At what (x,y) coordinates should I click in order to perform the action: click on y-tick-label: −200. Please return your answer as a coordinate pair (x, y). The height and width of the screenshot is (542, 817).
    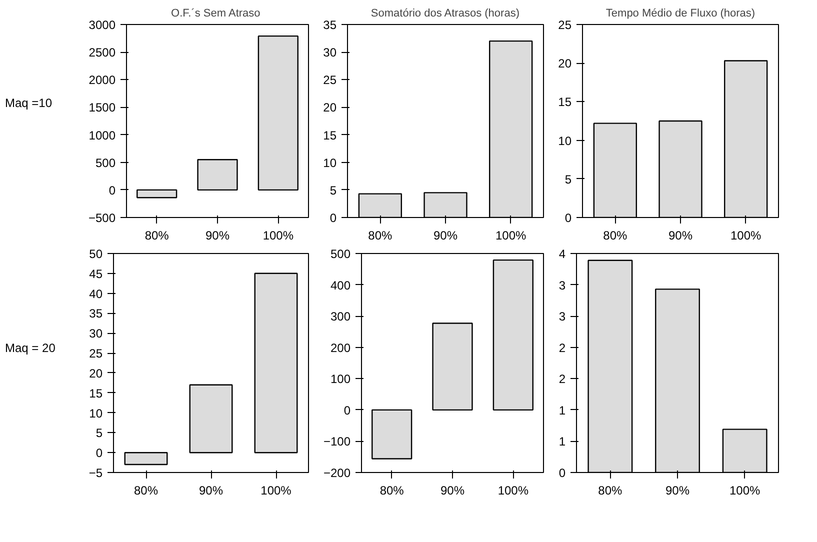
    Looking at the image, I should click on (337, 473).